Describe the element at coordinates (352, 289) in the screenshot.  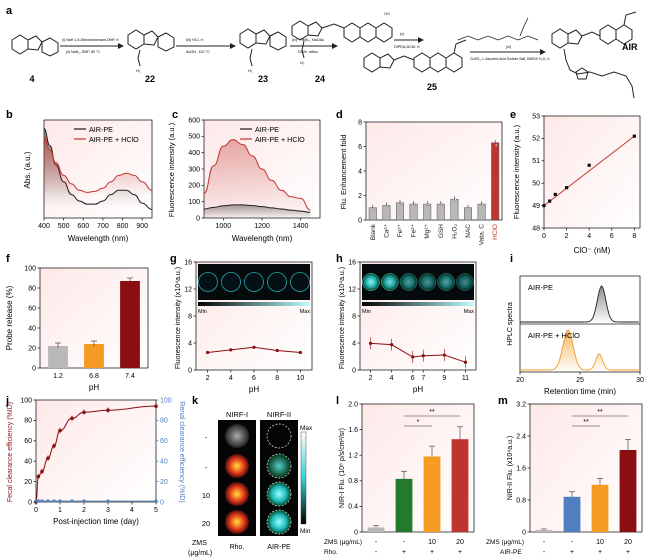
I see `panel-h-ytick-label: 12` at that location.